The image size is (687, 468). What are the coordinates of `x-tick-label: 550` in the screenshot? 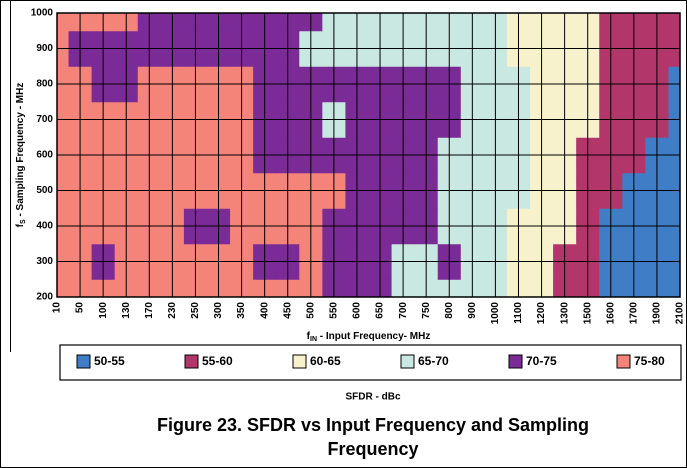 It's located at (334, 310).